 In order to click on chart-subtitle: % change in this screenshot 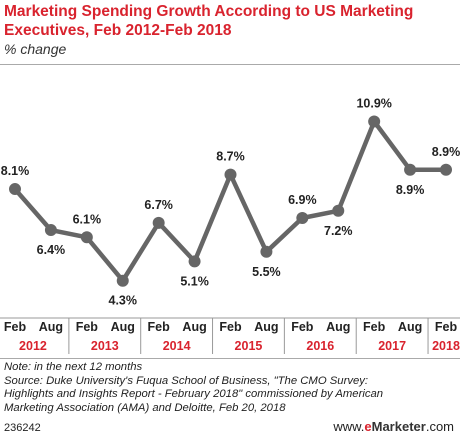, I will do `click(35, 49)`.